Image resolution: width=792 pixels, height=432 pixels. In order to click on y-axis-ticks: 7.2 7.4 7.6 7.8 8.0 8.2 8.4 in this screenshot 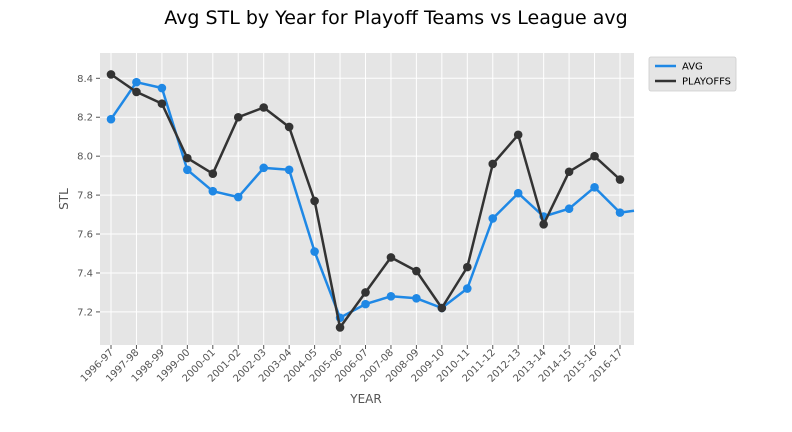, I will do `click(88, 196)`.